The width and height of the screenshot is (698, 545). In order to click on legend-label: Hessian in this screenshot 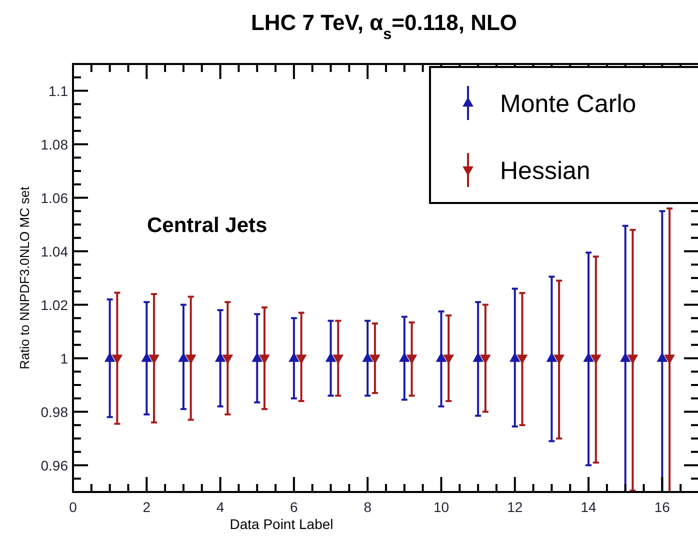, I will do `click(545, 171)`.